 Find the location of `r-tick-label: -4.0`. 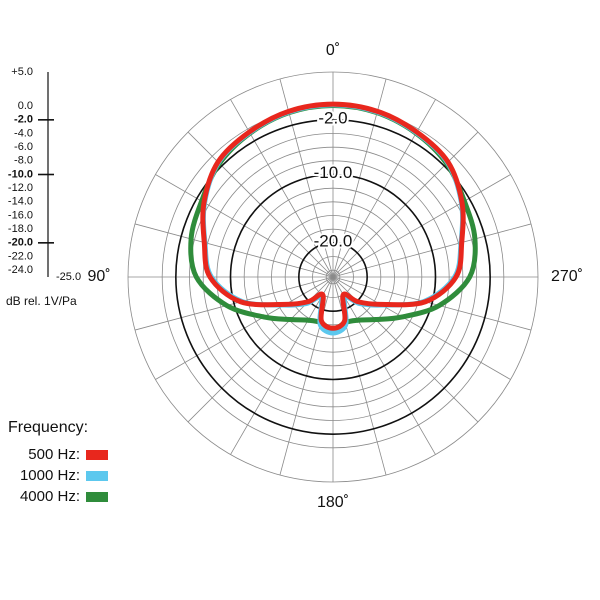

r-tick-label: -4.0 is located at coordinates (23, 133).